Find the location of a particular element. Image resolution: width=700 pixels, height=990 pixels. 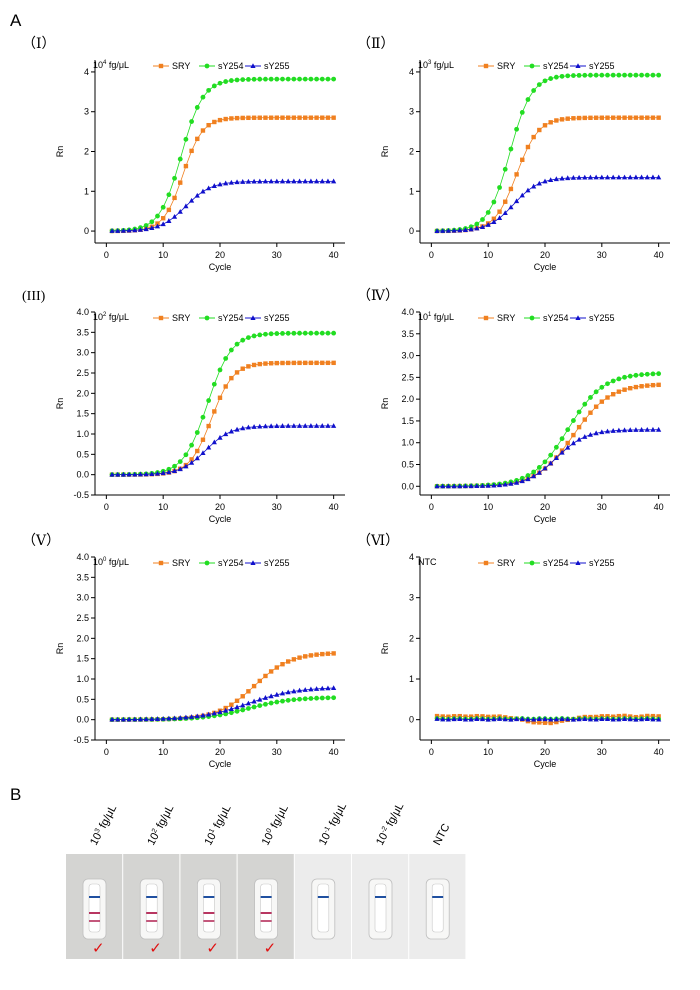

panel-label: (III) is located at coordinates (34, 296).